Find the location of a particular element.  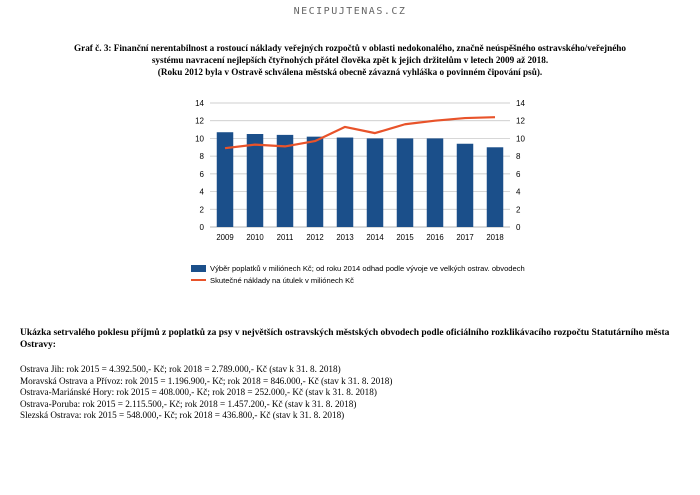

y-tick-label: 10 is located at coordinates (199, 138).